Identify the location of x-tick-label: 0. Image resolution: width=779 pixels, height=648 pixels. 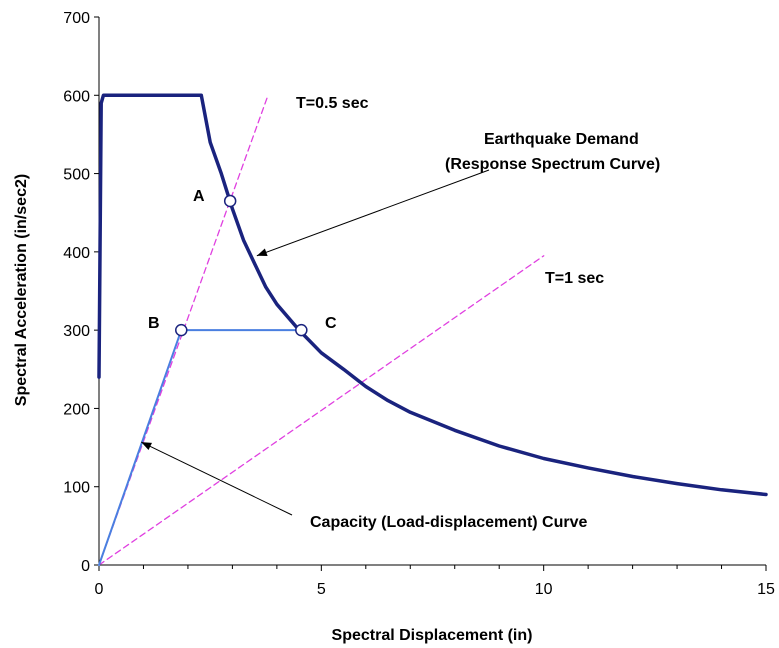
(99, 589).